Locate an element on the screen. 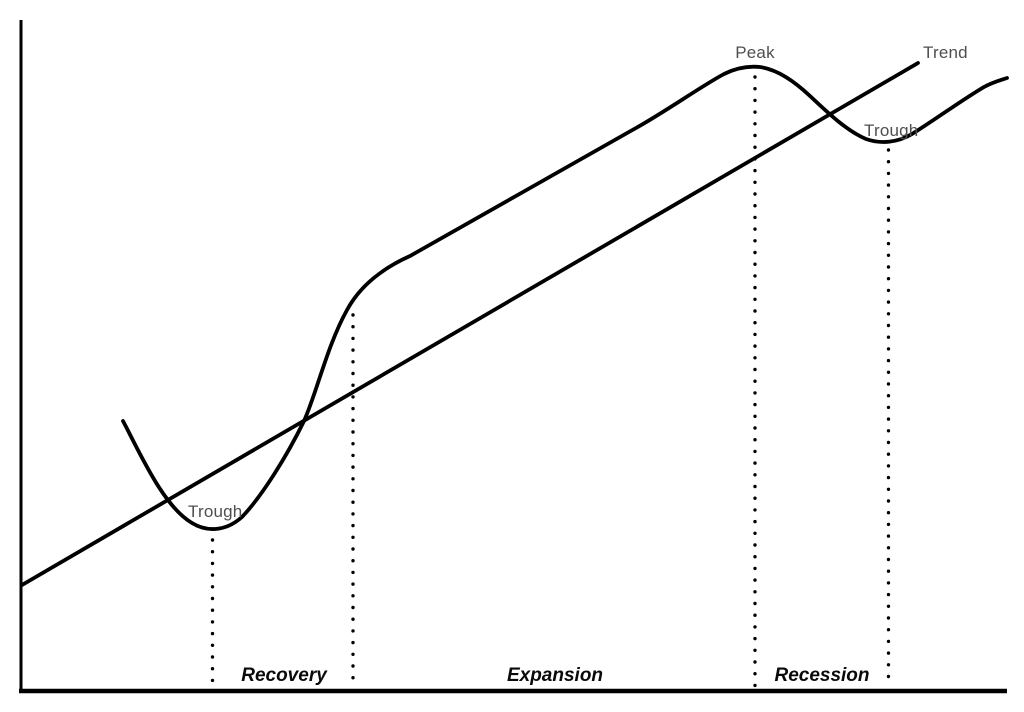  trend-label: Trend is located at coordinates (945, 52).